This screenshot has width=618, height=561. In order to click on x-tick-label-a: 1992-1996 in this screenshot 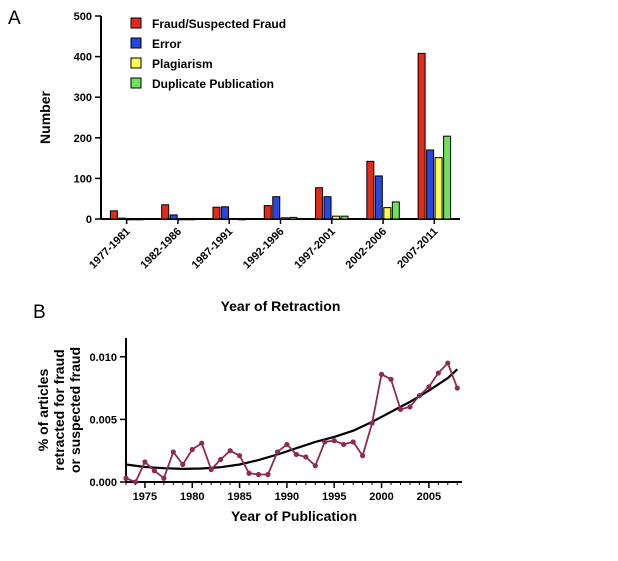, I will do `click(264, 249)`.